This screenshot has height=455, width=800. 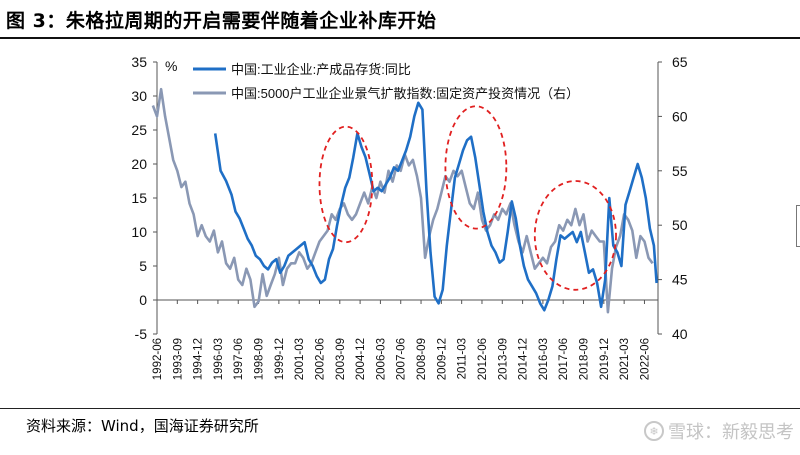 I want to click on x-axis-tick-label: 1992-06, so click(x=158, y=359).